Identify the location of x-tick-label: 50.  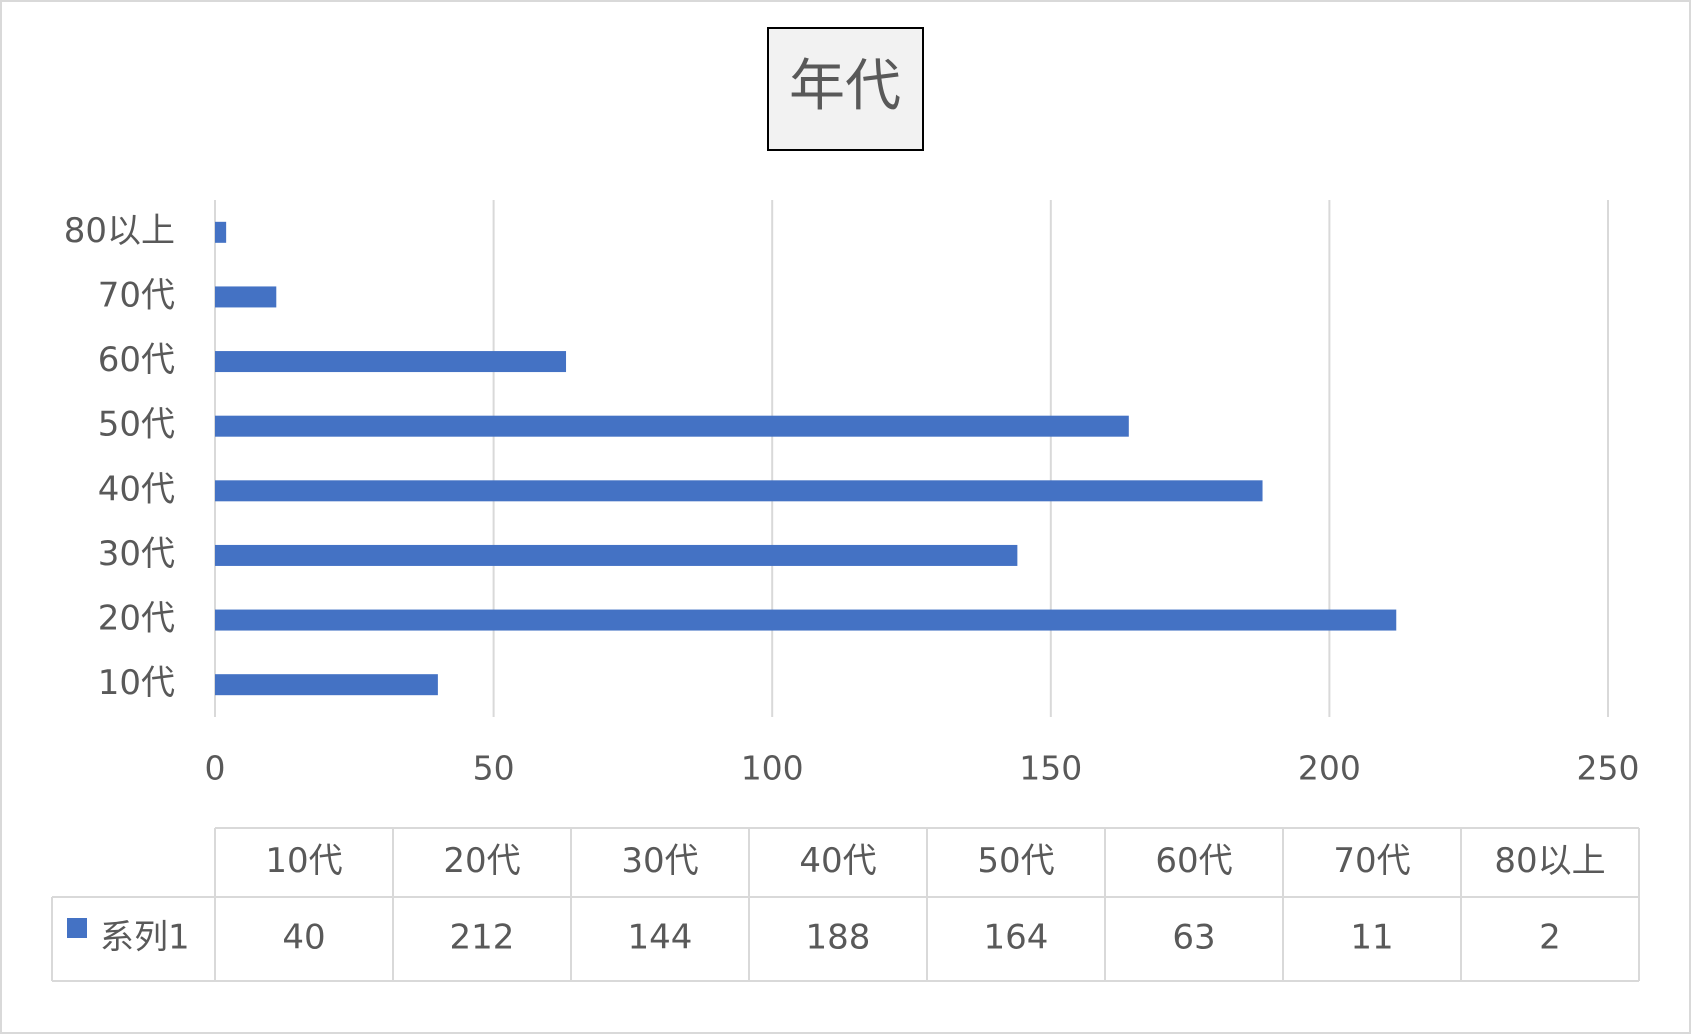
(494, 768).